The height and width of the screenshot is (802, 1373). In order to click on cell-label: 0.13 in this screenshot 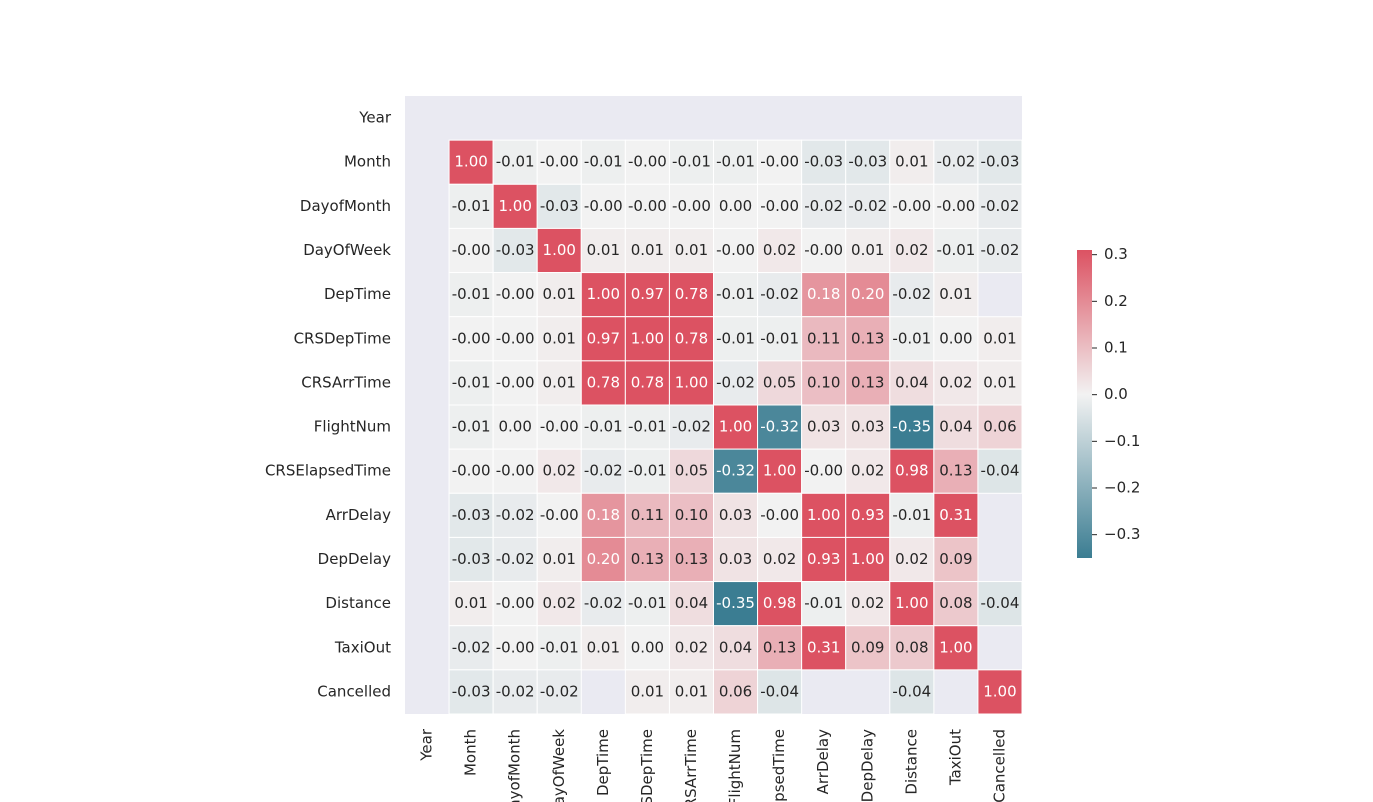, I will do `click(691, 559)`.